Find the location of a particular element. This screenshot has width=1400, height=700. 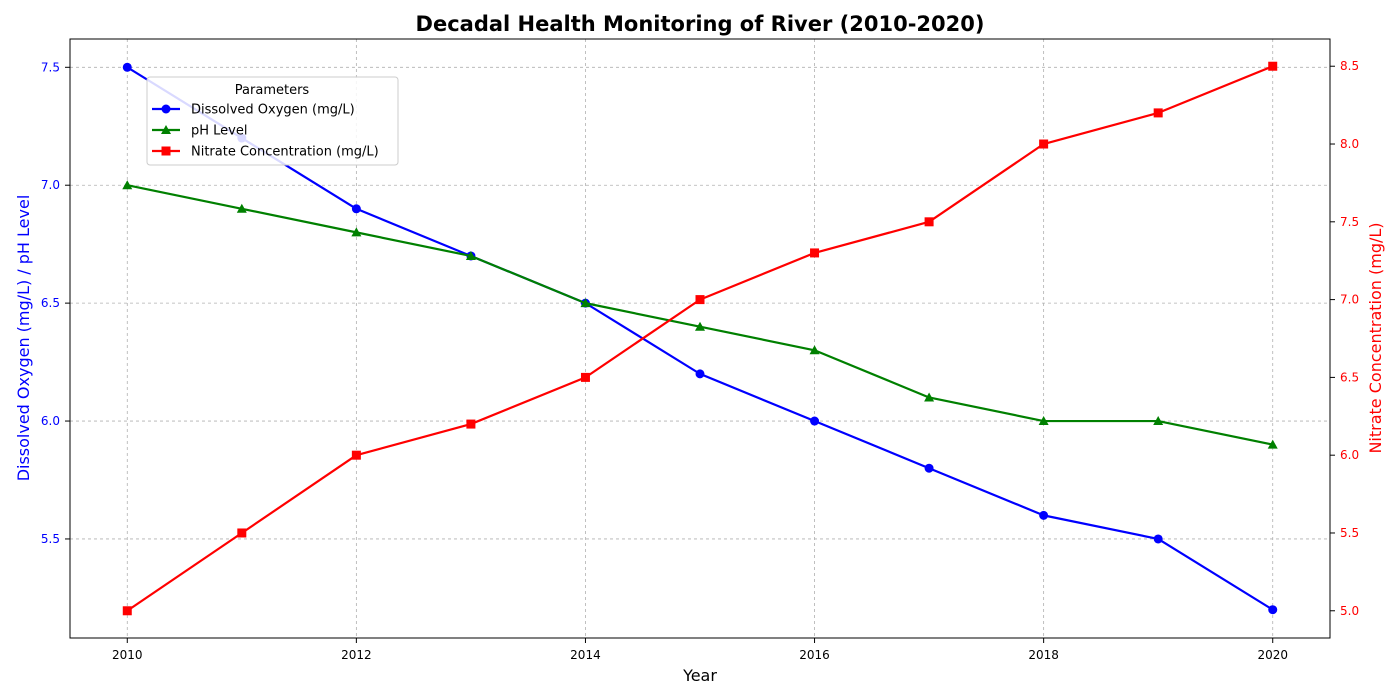

y-right-tick-label: 7.5 is located at coordinates (1349, 222).